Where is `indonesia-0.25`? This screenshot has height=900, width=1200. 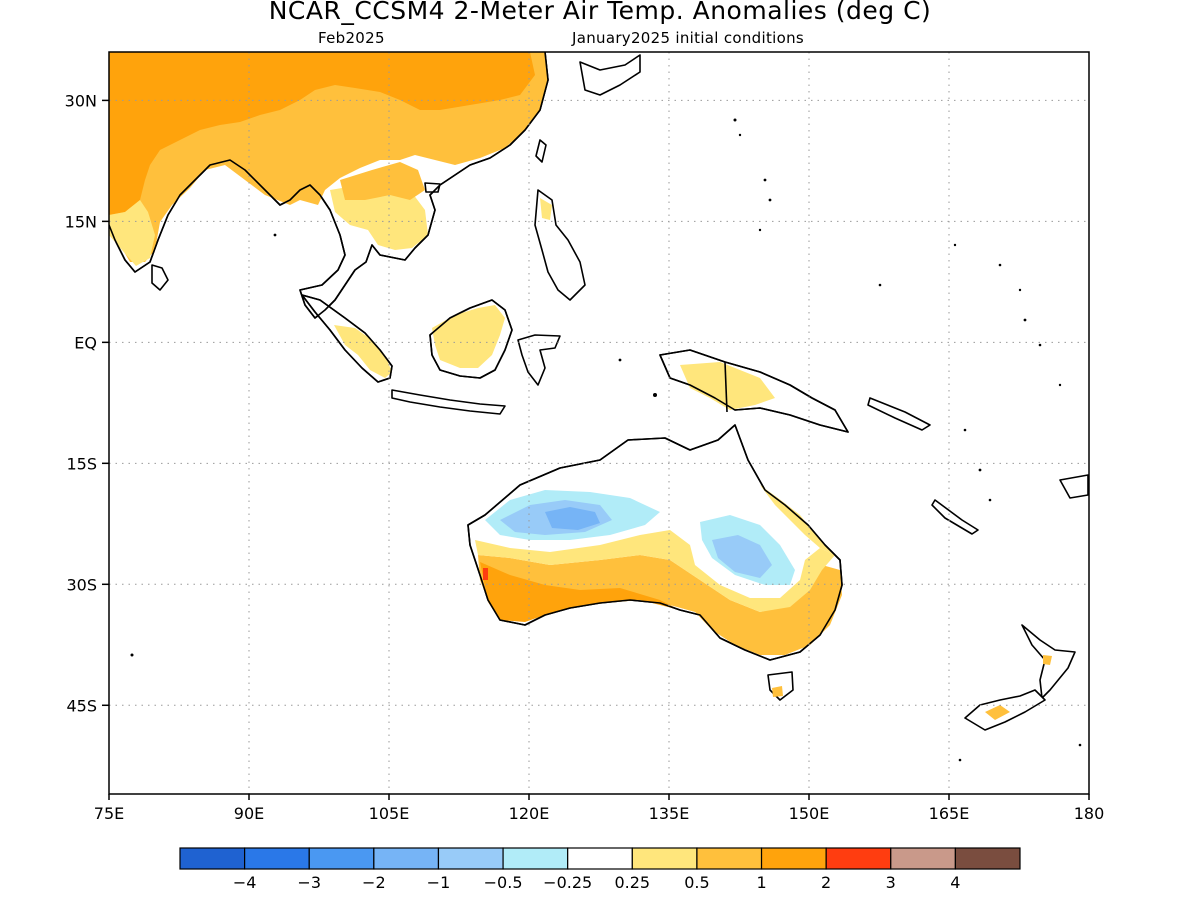 indonesia-0.25 is located at coordinates (468, 336).